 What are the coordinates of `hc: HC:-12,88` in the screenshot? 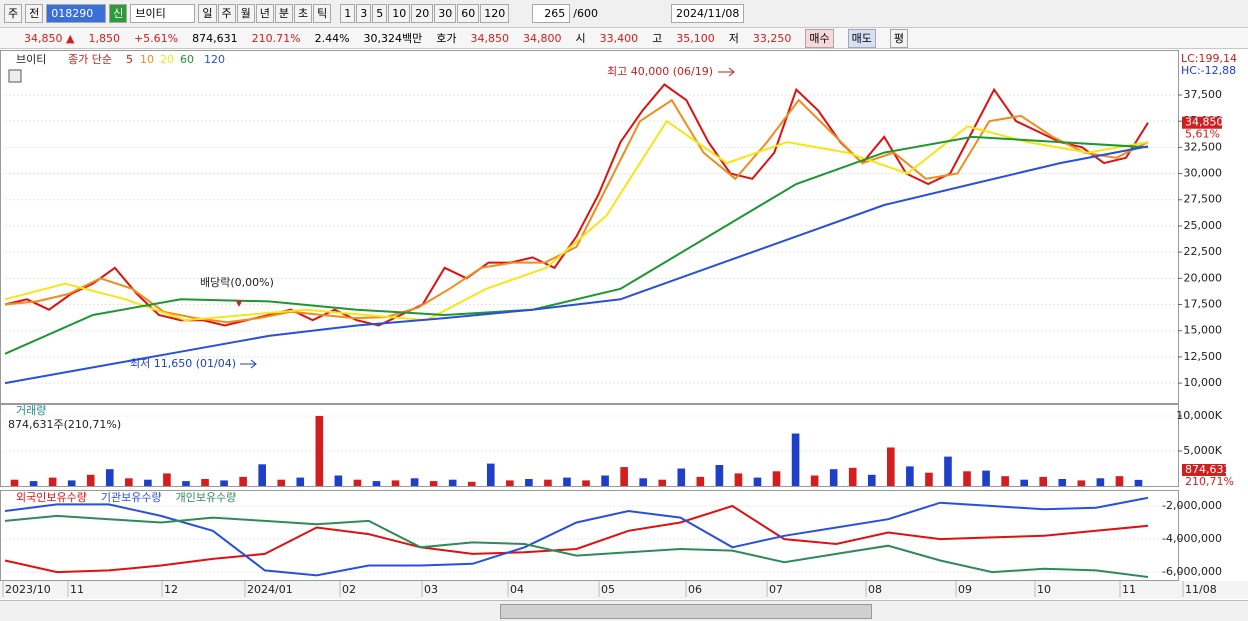 It's located at (1208, 70).